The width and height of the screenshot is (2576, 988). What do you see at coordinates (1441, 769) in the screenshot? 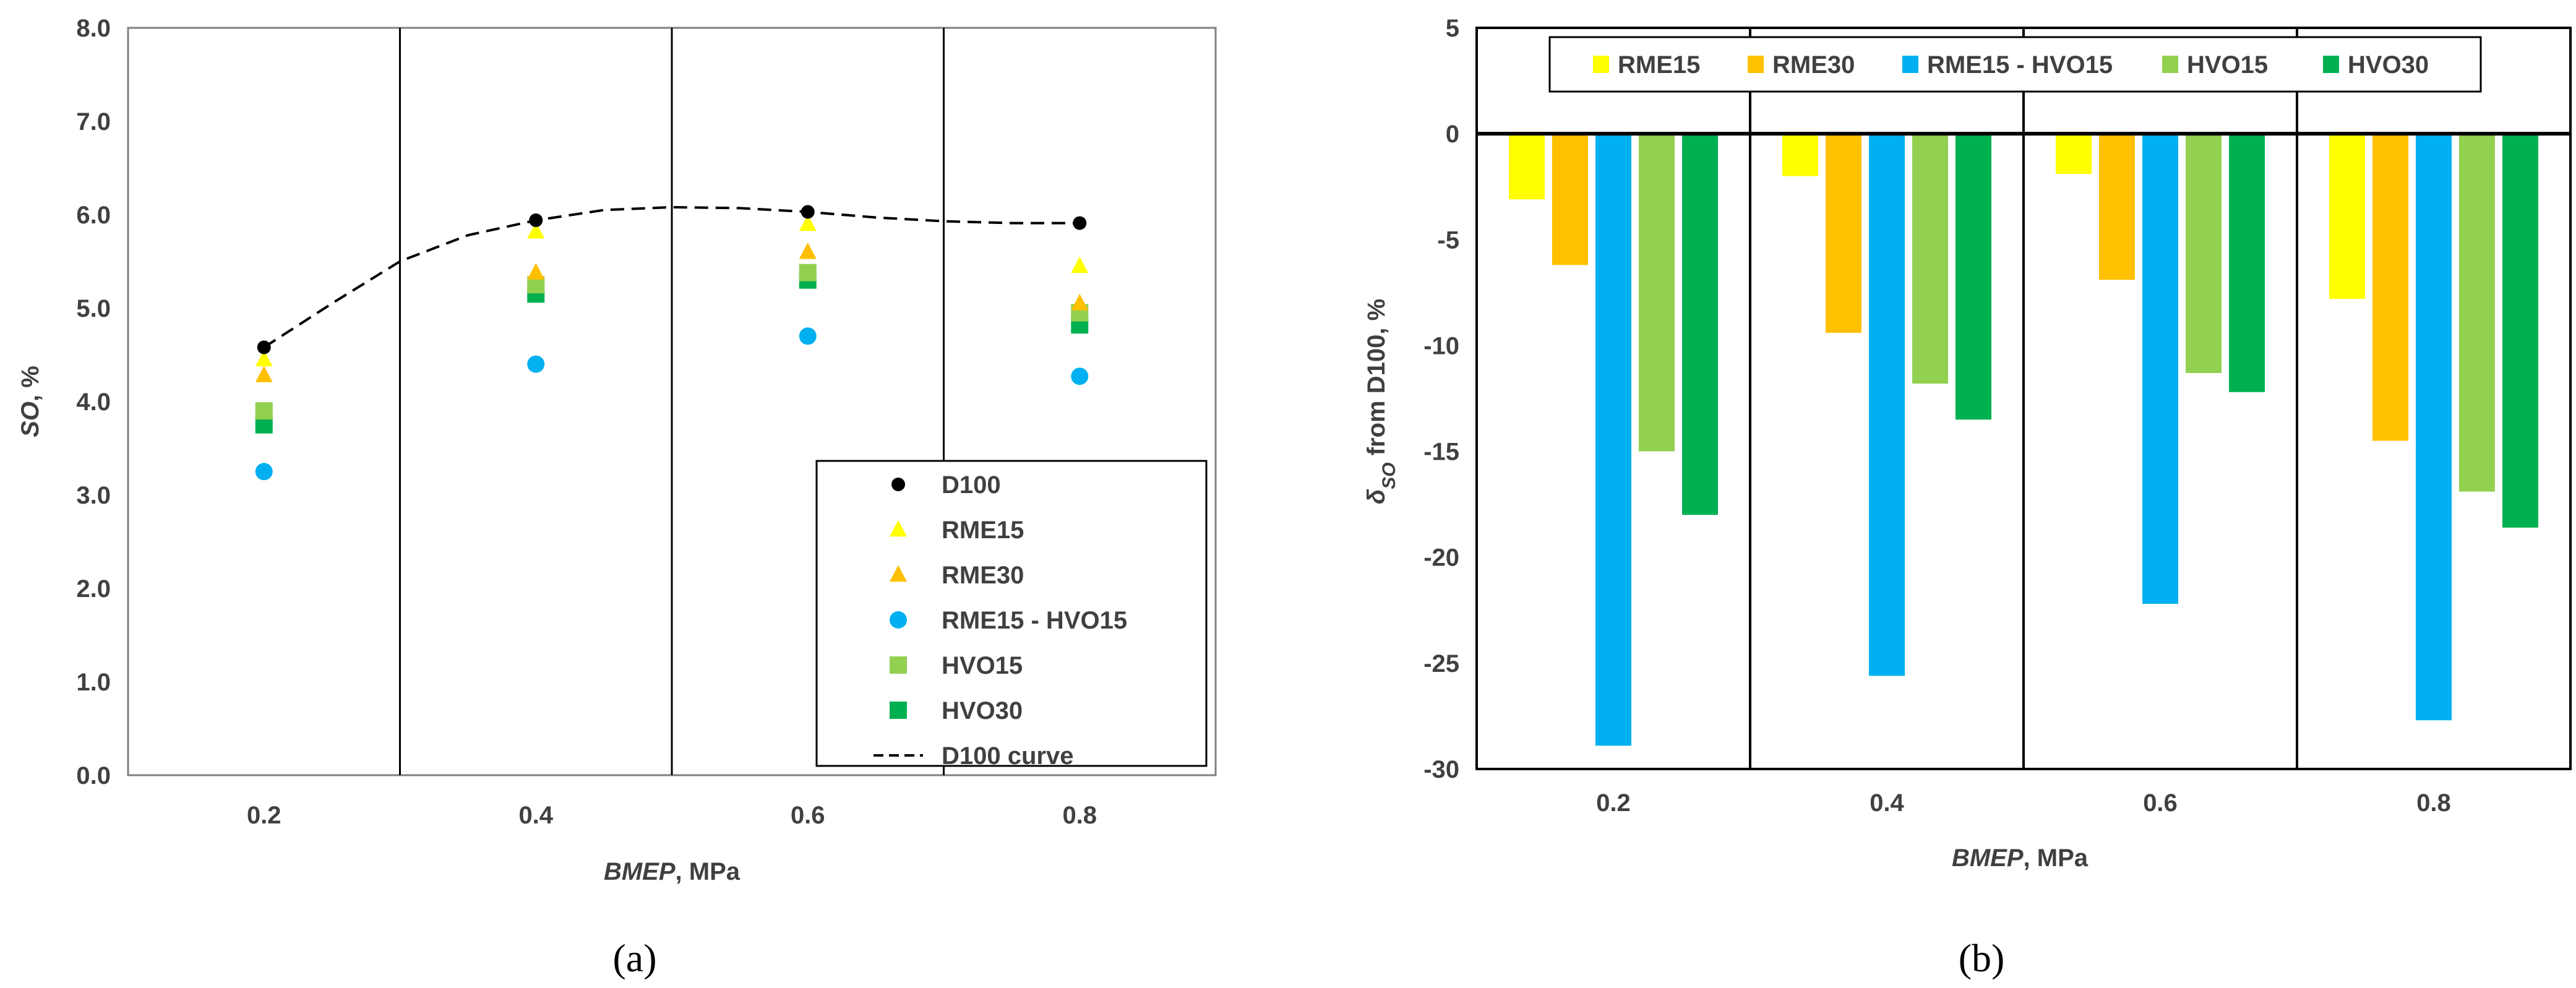
I see `y-tick-label: -30` at bounding box center [1441, 769].